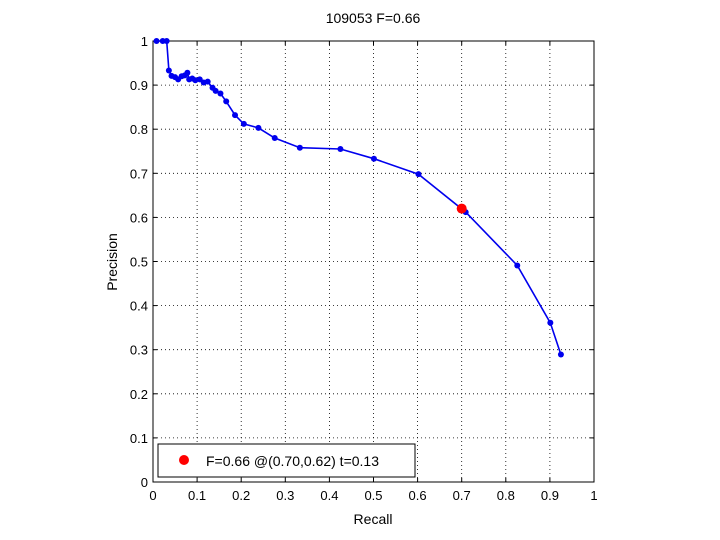 Image resolution: width=720 pixels, height=540 pixels. I want to click on y-axis-label: Precision, so click(112, 262).